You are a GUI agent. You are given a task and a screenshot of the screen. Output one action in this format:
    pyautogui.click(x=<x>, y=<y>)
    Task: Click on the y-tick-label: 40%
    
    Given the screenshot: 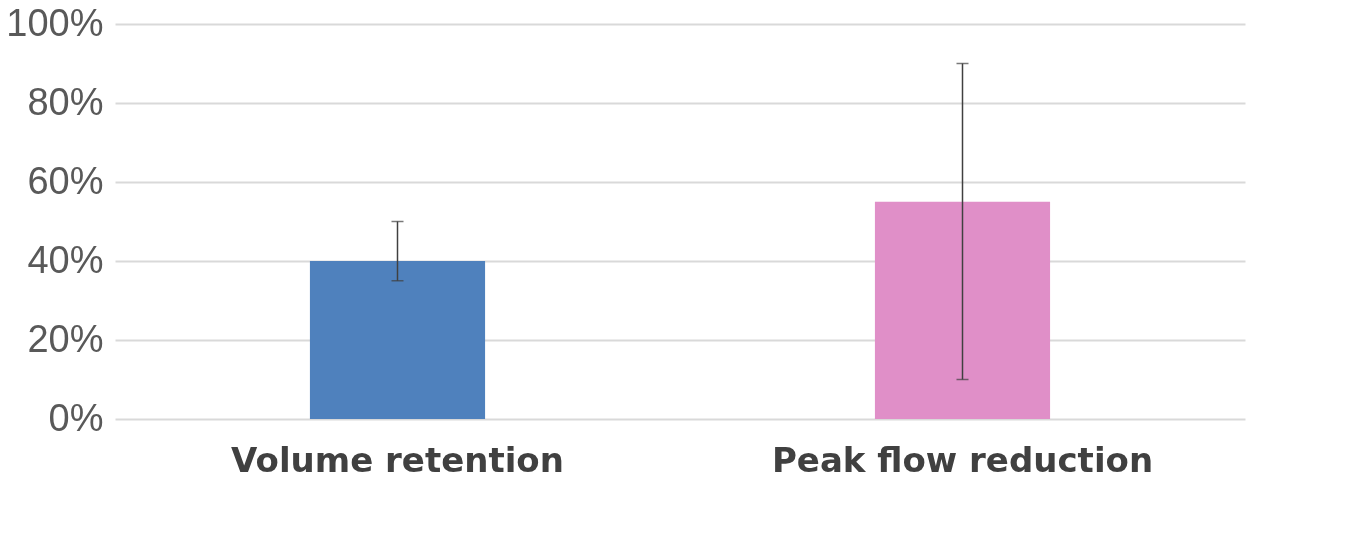 What is the action you would take?
    pyautogui.click(x=65, y=259)
    